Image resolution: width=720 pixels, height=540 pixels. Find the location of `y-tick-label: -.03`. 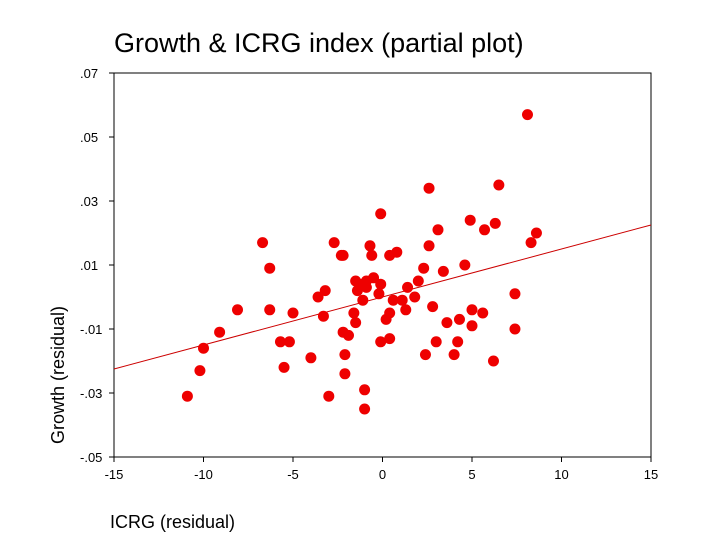

y-tick-label: -.03 is located at coordinates (91, 393).